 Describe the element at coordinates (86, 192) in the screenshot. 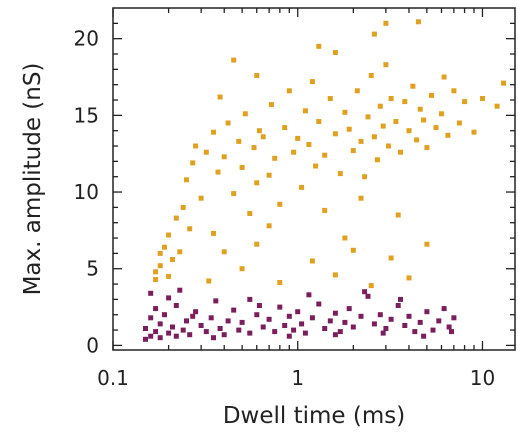

I see `y-tick-label: 10` at that location.